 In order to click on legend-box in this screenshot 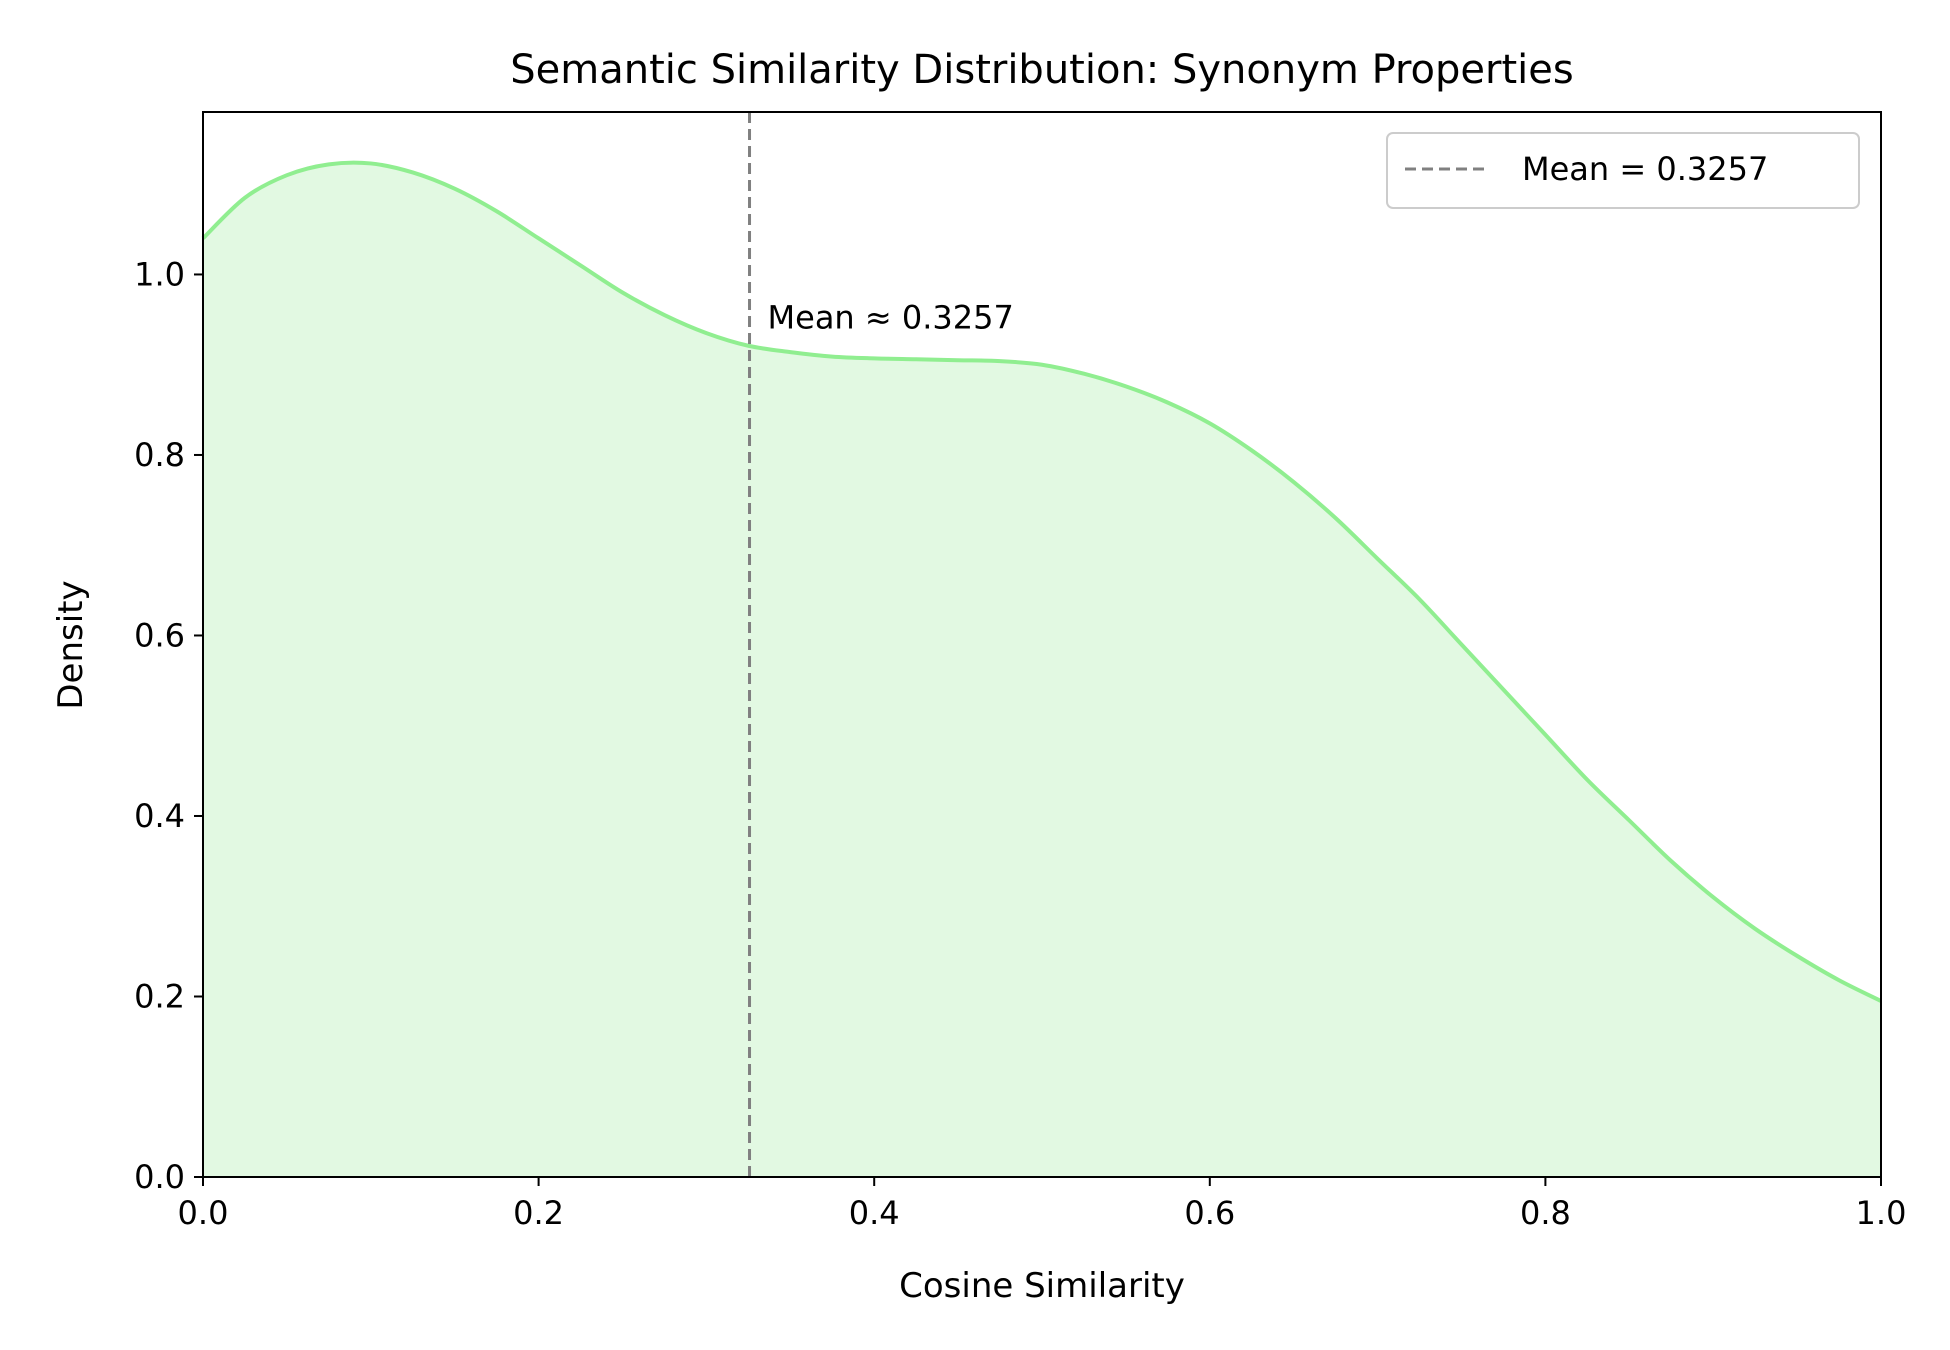, I will do `click(1623, 170)`.